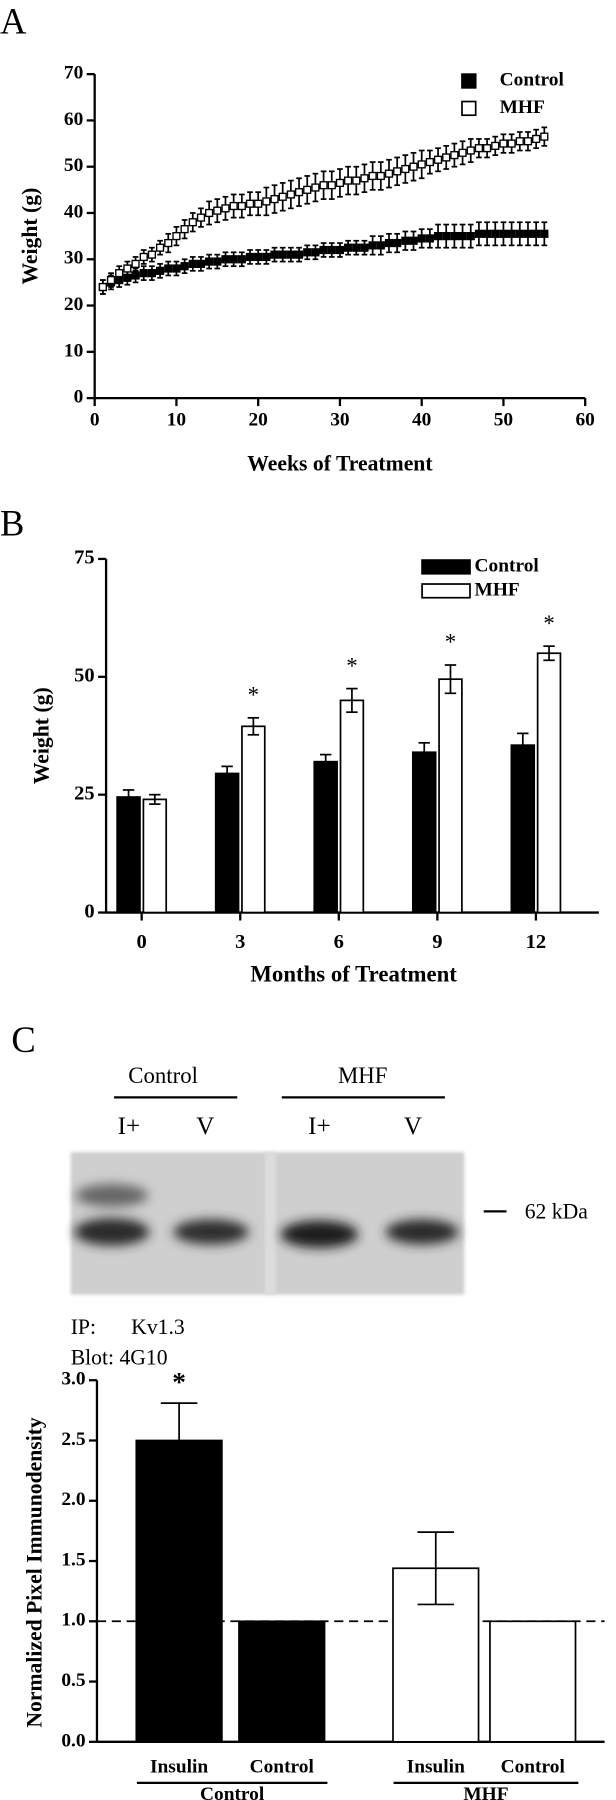 The width and height of the screenshot is (616, 1800). What do you see at coordinates (436, 1767) in the screenshot?
I see `x-tick-label: Insulin` at bounding box center [436, 1767].